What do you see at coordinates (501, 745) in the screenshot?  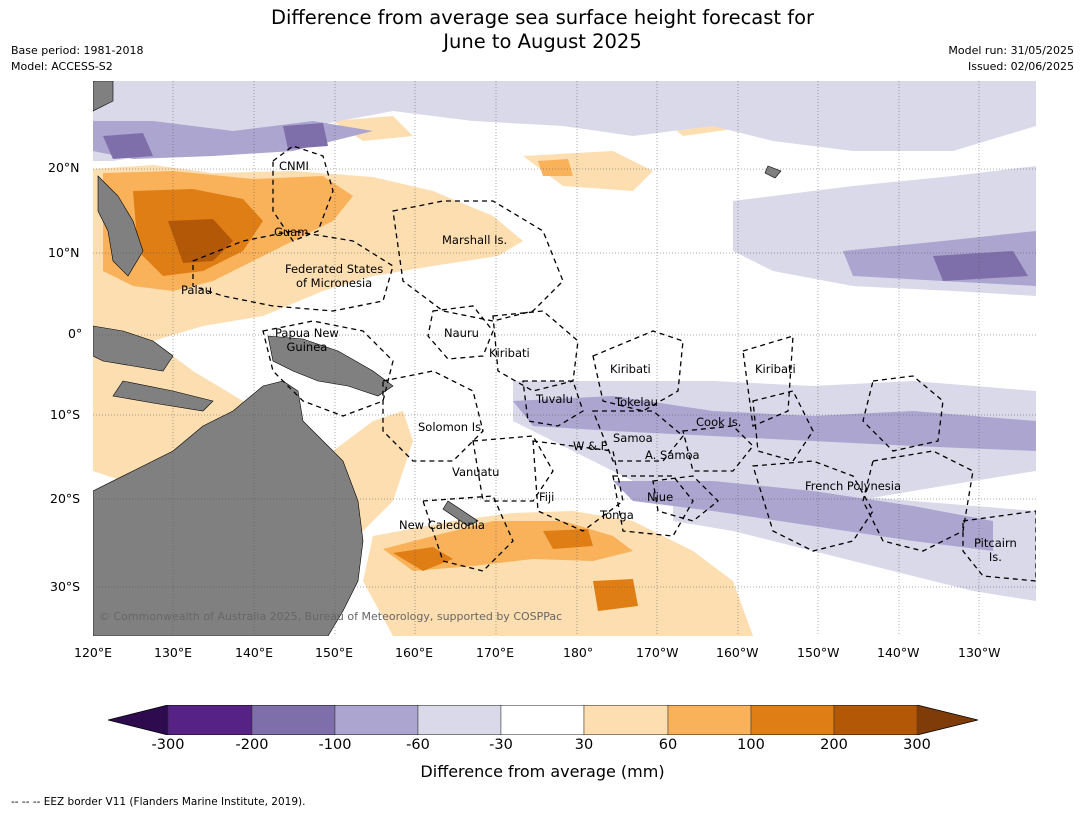 I see `colorbar-tick: -30` at bounding box center [501, 745].